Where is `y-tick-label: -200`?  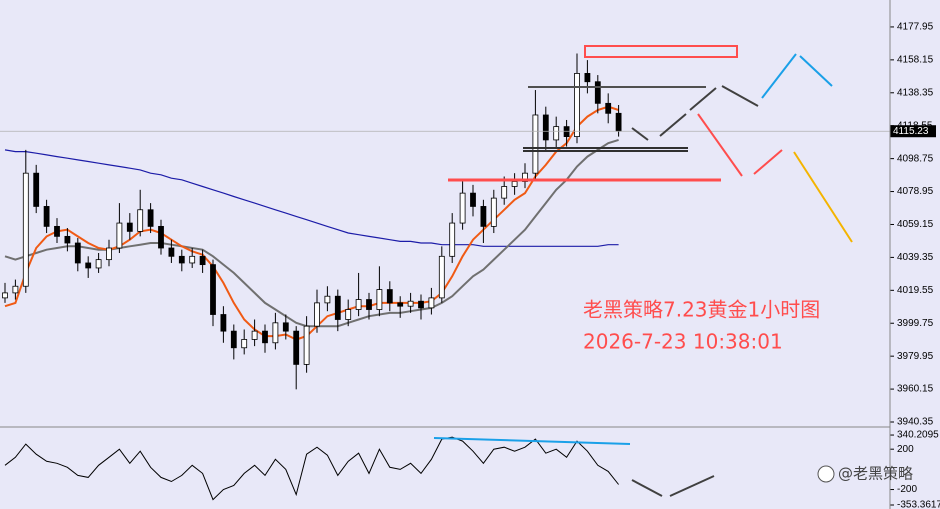 y-tick-label: -200 is located at coordinates (907, 489).